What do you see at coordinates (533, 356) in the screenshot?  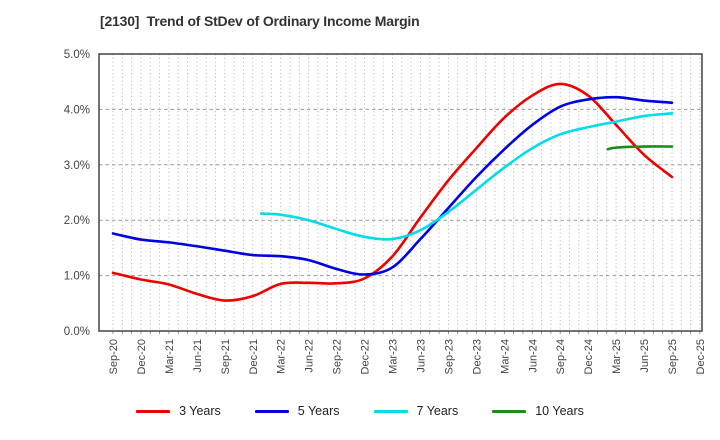 I see `x-axis-tick-label: Jun-24` at bounding box center [533, 356].